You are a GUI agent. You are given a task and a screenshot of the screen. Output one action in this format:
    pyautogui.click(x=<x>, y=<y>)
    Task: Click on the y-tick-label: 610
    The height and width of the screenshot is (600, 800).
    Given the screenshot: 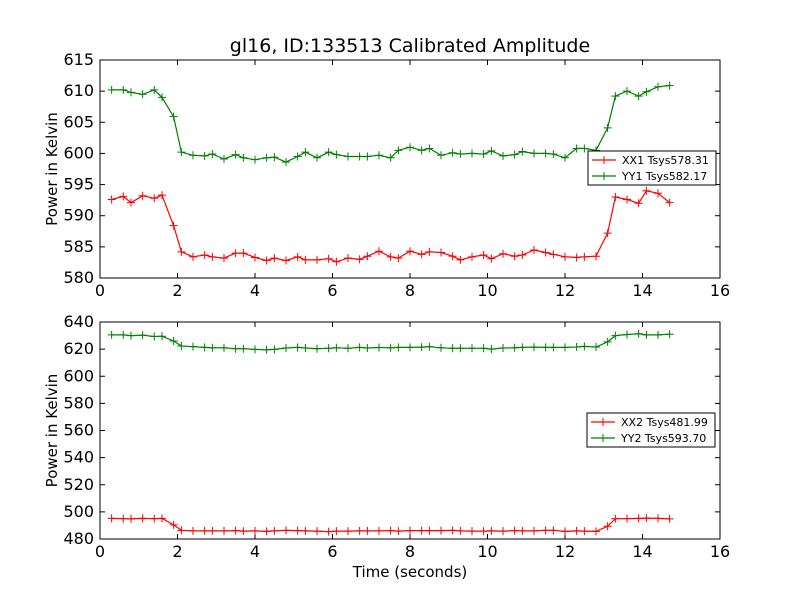 What is the action you would take?
    pyautogui.click(x=78, y=90)
    